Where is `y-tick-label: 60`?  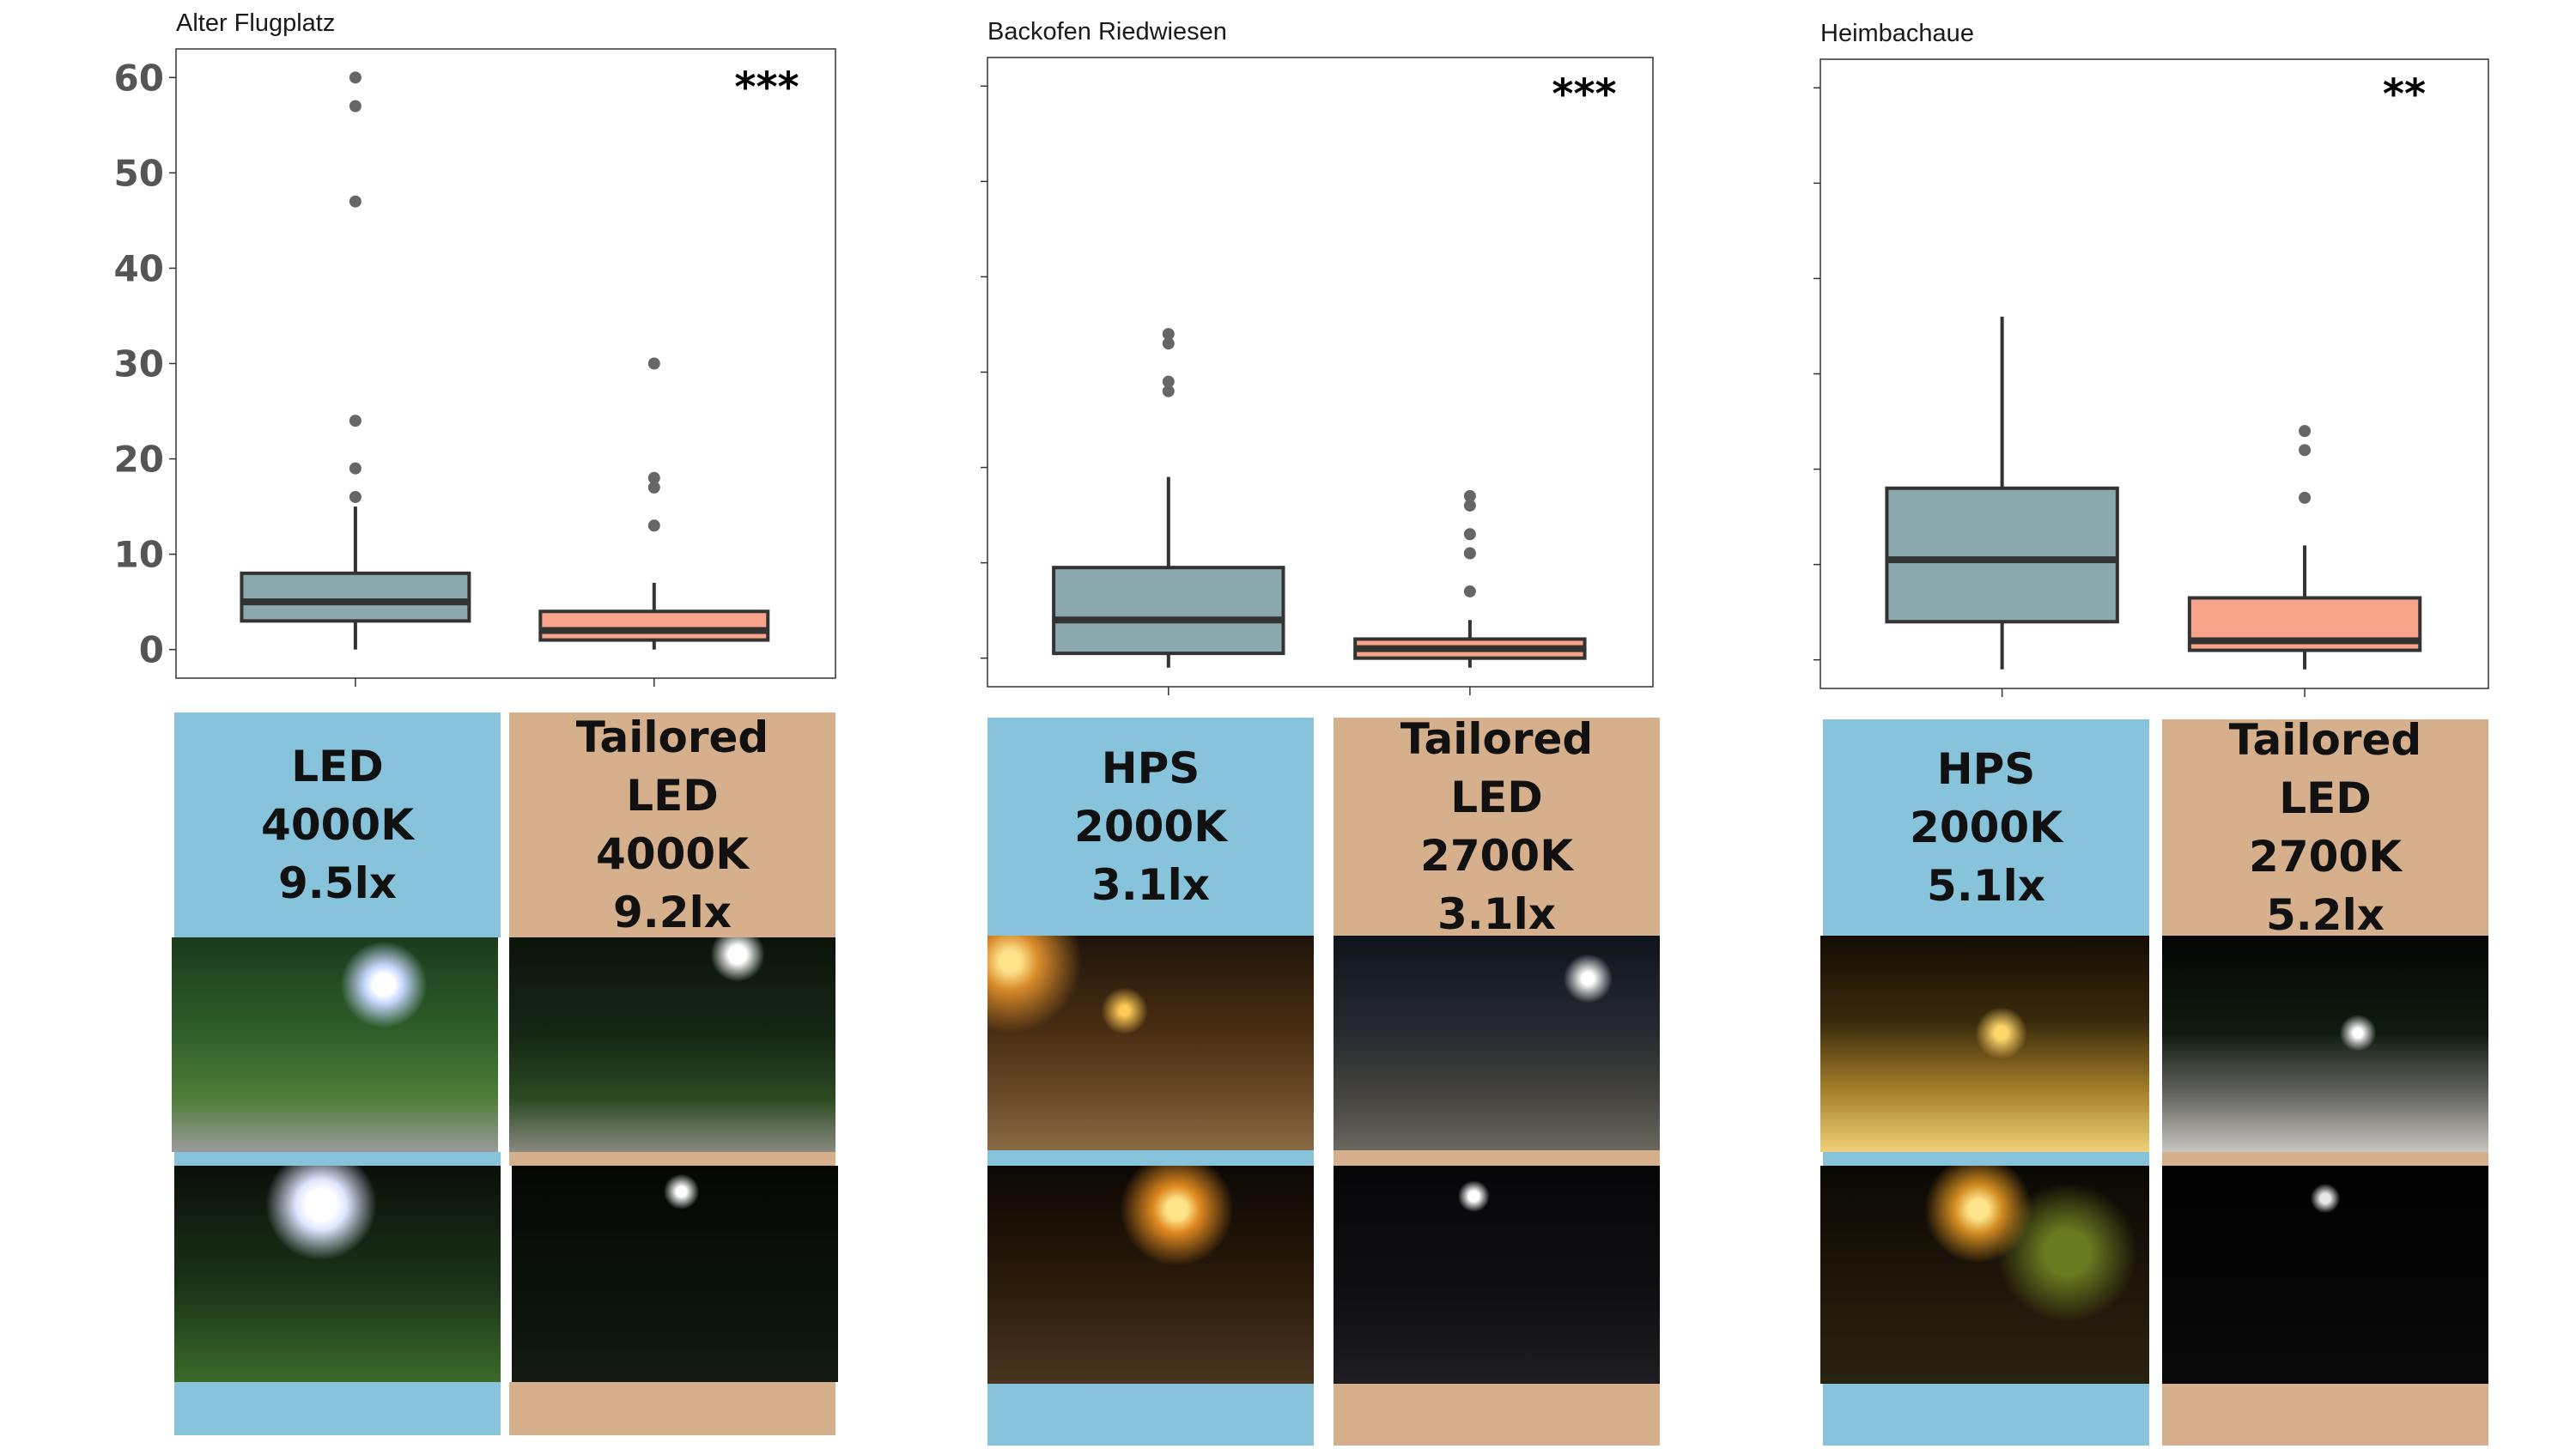
y-tick-label: 60 is located at coordinates (139, 78).